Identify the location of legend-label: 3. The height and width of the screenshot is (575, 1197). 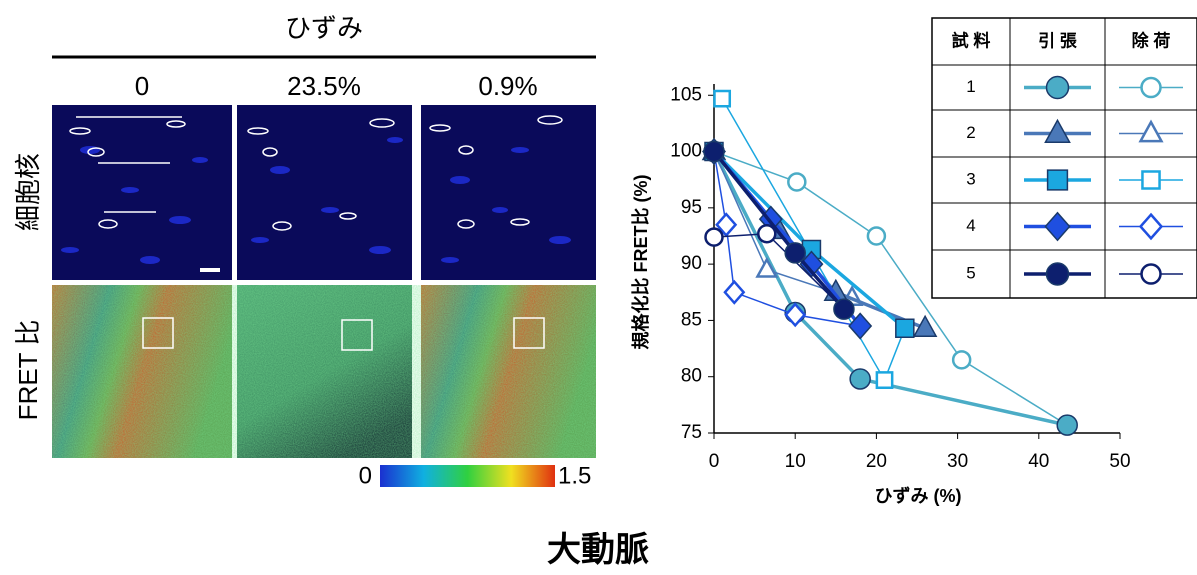
(970, 178).